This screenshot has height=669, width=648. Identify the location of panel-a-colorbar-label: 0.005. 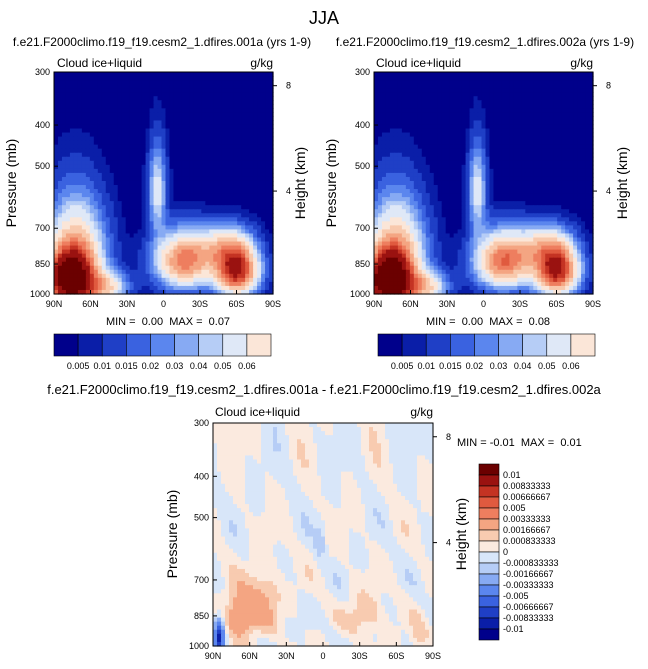
(78, 366).